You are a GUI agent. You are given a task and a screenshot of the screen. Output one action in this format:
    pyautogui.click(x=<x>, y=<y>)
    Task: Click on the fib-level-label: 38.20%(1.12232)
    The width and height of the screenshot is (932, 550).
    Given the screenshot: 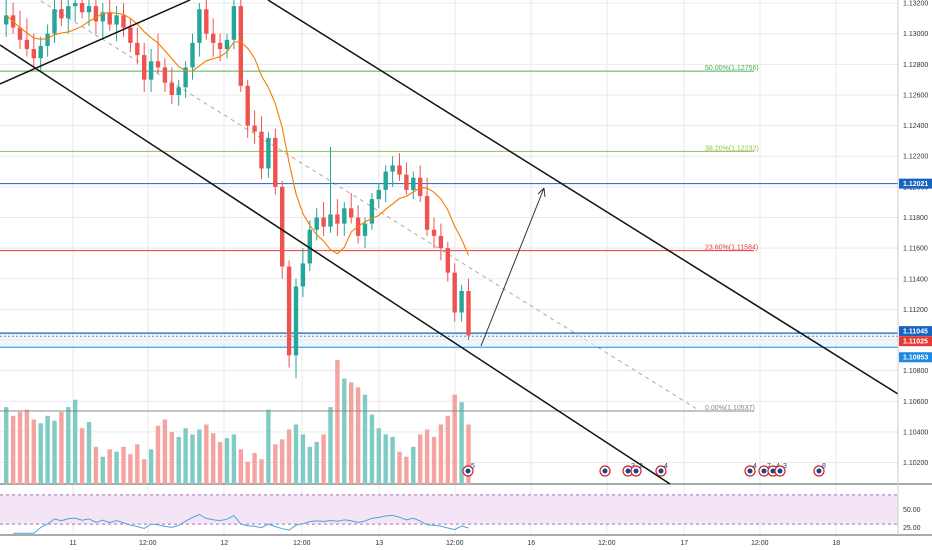 What is the action you would take?
    pyautogui.click(x=732, y=148)
    